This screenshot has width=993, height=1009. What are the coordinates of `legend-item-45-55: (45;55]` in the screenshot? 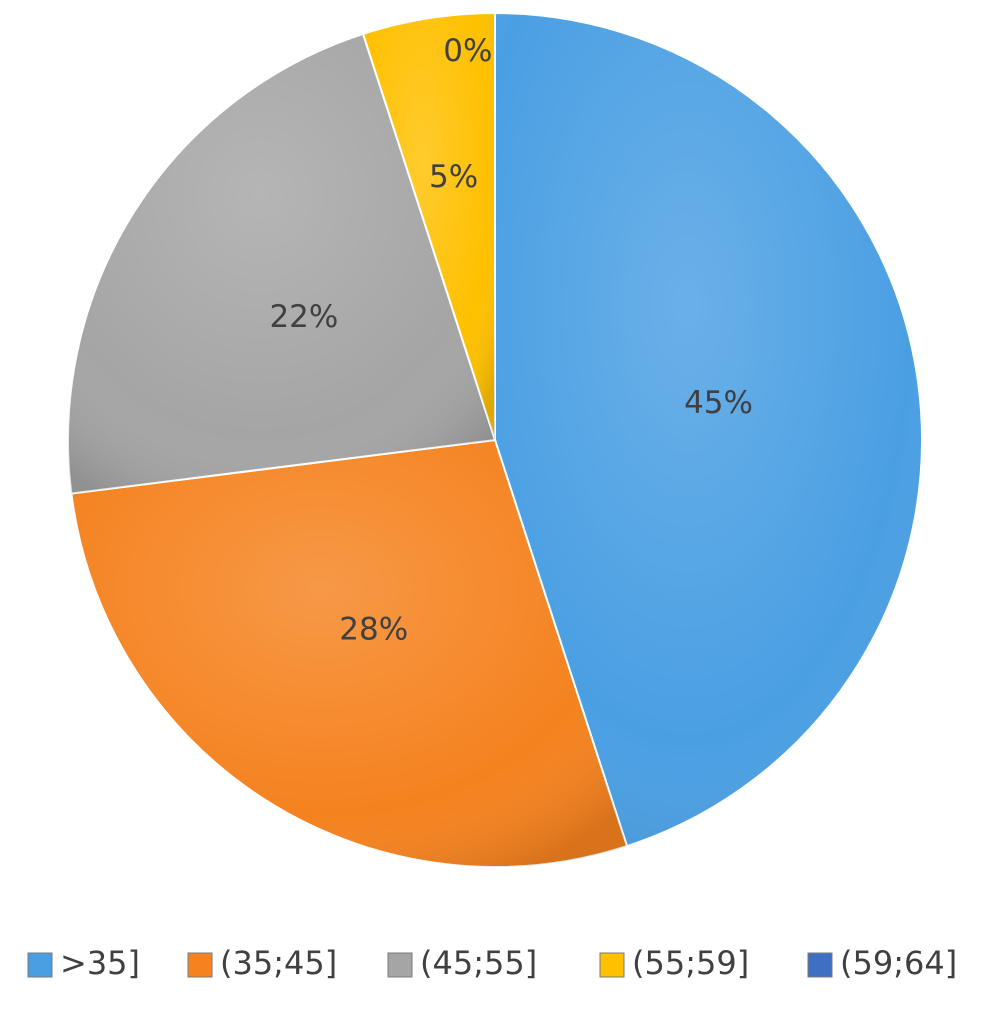 It's located at (462, 963).